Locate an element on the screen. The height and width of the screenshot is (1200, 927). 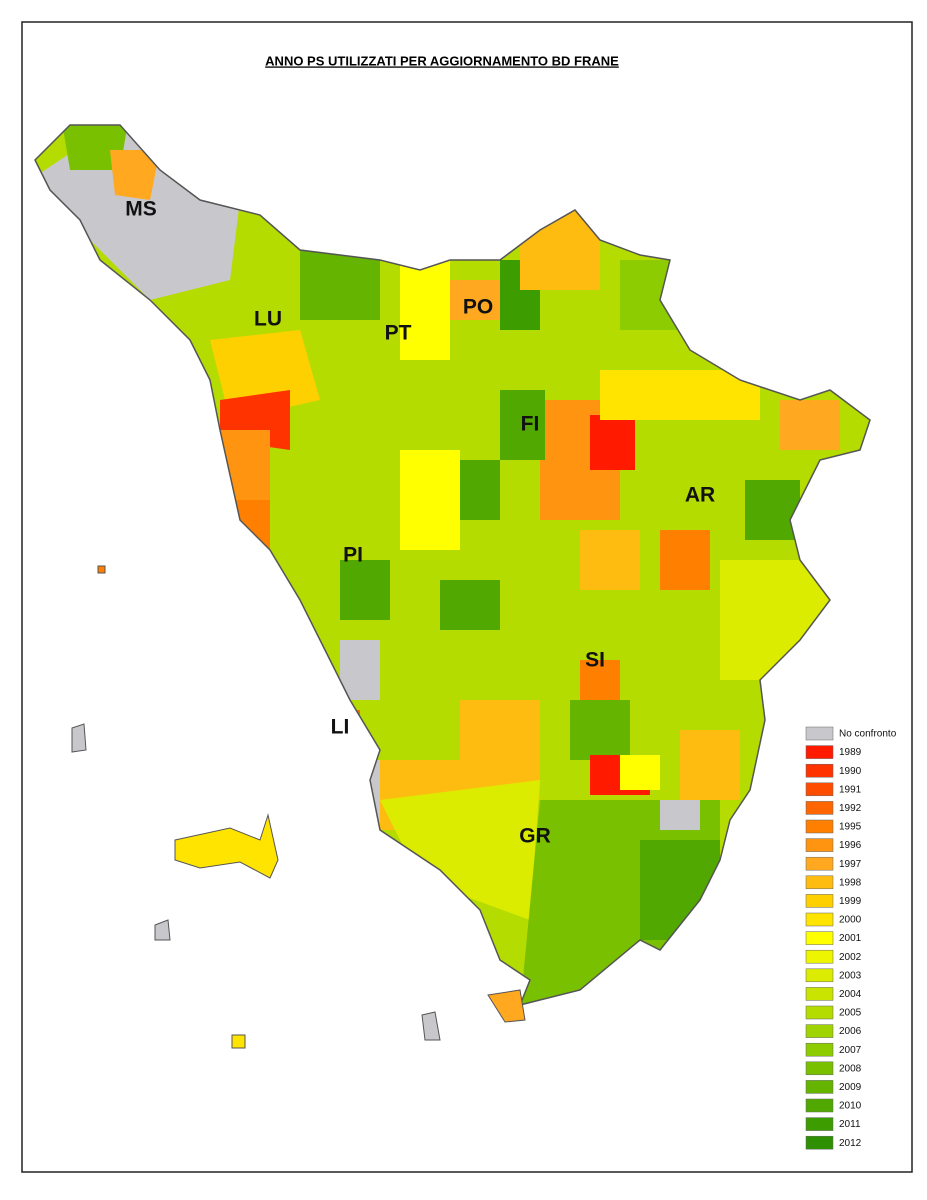
legend-label: 2007 is located at coordinates (850, 1050).